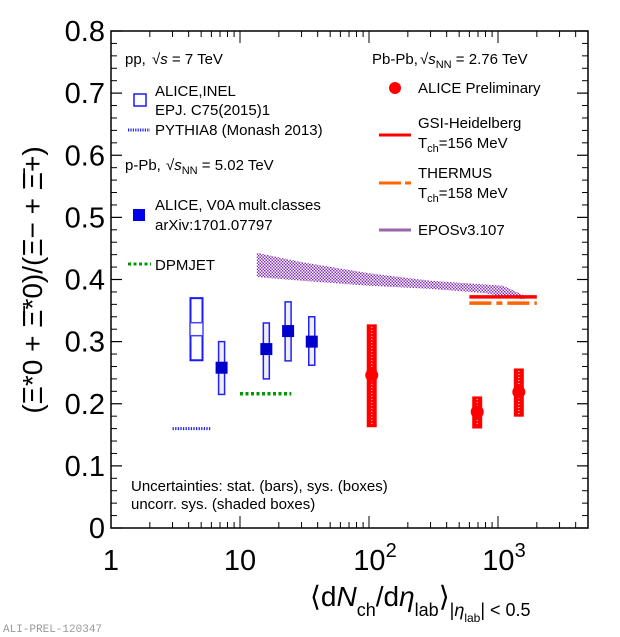 The image size is (620, 637). Describe the element at coordinates (85, 343) in the screenshot. I see `y-tick-label: 0.3` at that location.